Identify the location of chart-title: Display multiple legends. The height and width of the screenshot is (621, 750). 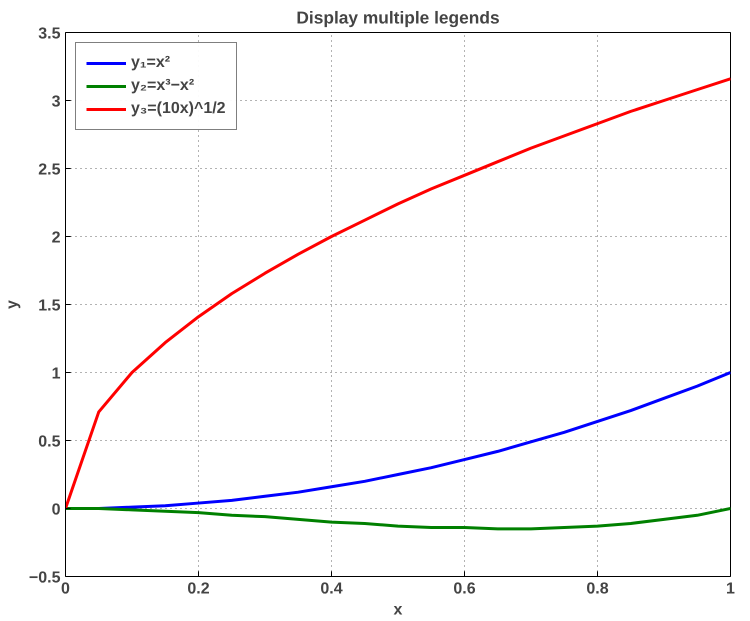
(398, 18).